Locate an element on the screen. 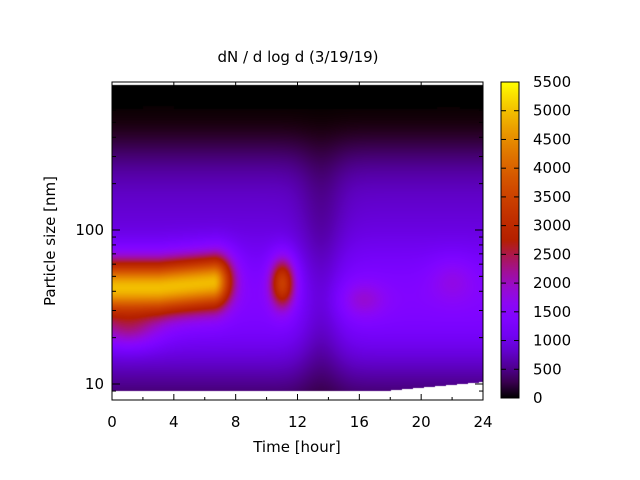 This screenshot has height=480, width=640. colorbar-gradient is located at coordinates (510, 240).